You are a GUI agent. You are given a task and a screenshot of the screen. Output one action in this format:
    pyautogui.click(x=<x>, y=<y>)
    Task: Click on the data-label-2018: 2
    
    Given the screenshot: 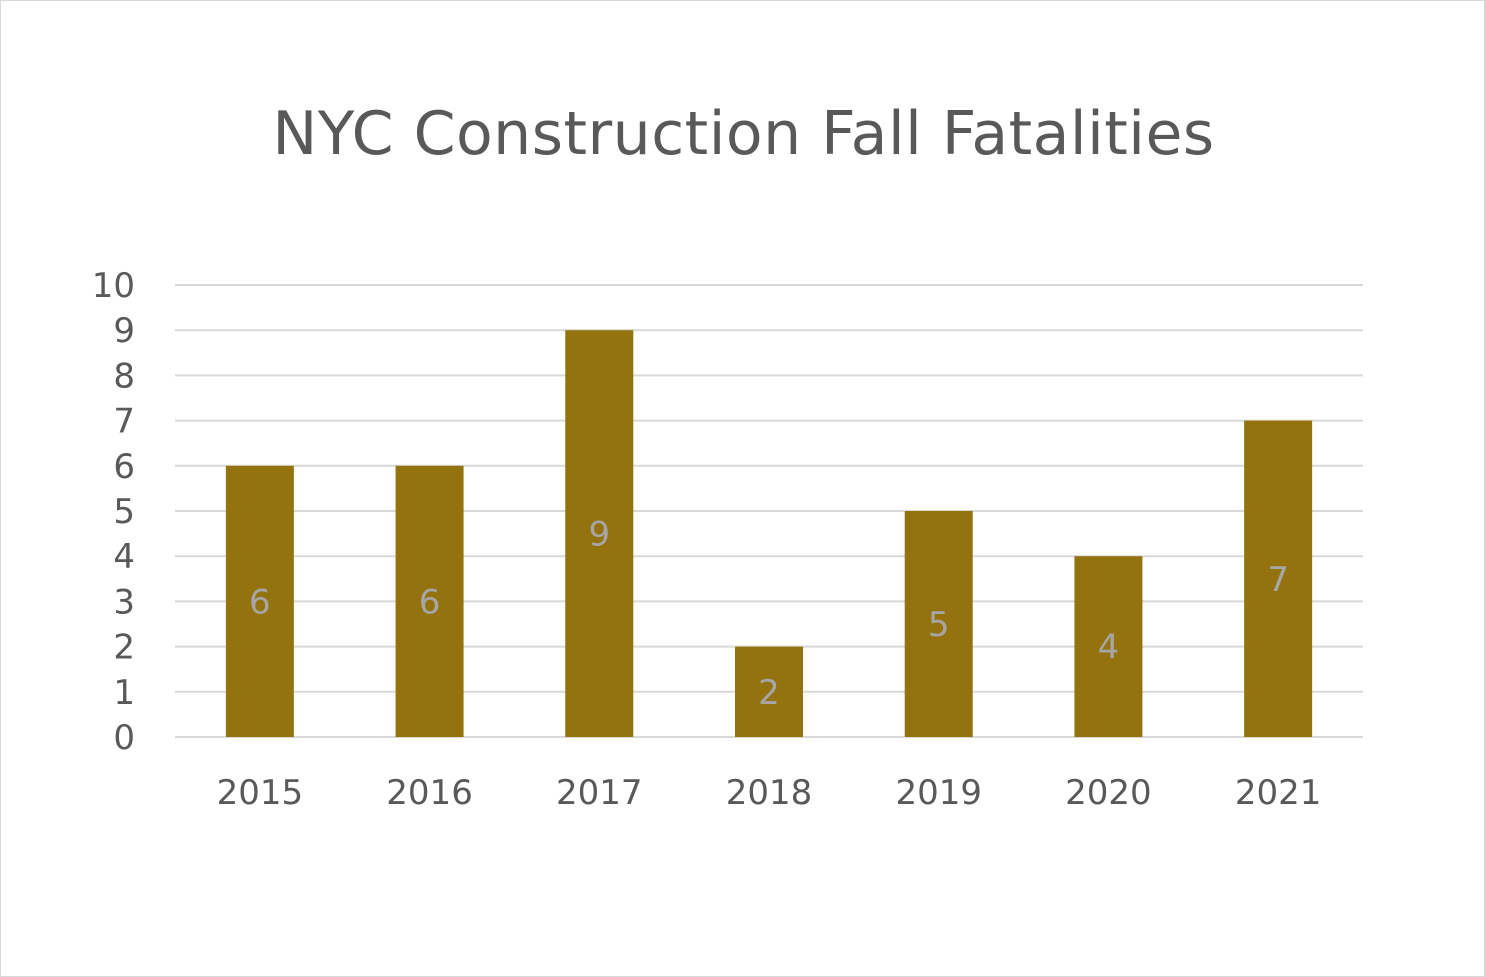 What is the action you would take?
    pyautogui.click(x=769, y=693)
    